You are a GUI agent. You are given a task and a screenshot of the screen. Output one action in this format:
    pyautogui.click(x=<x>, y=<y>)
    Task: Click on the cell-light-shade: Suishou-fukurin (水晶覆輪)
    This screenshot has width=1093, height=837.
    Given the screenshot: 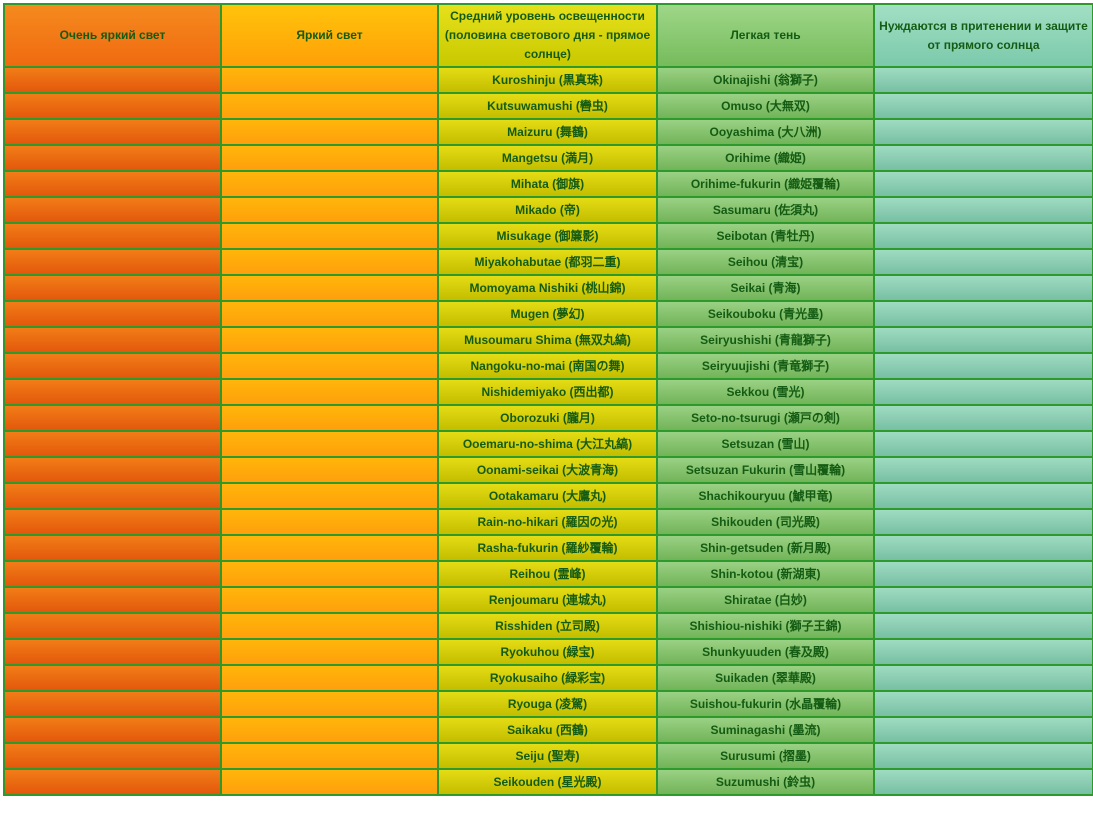 What is the action you would take?
    pyautogui.click(x=765, y=704)
    